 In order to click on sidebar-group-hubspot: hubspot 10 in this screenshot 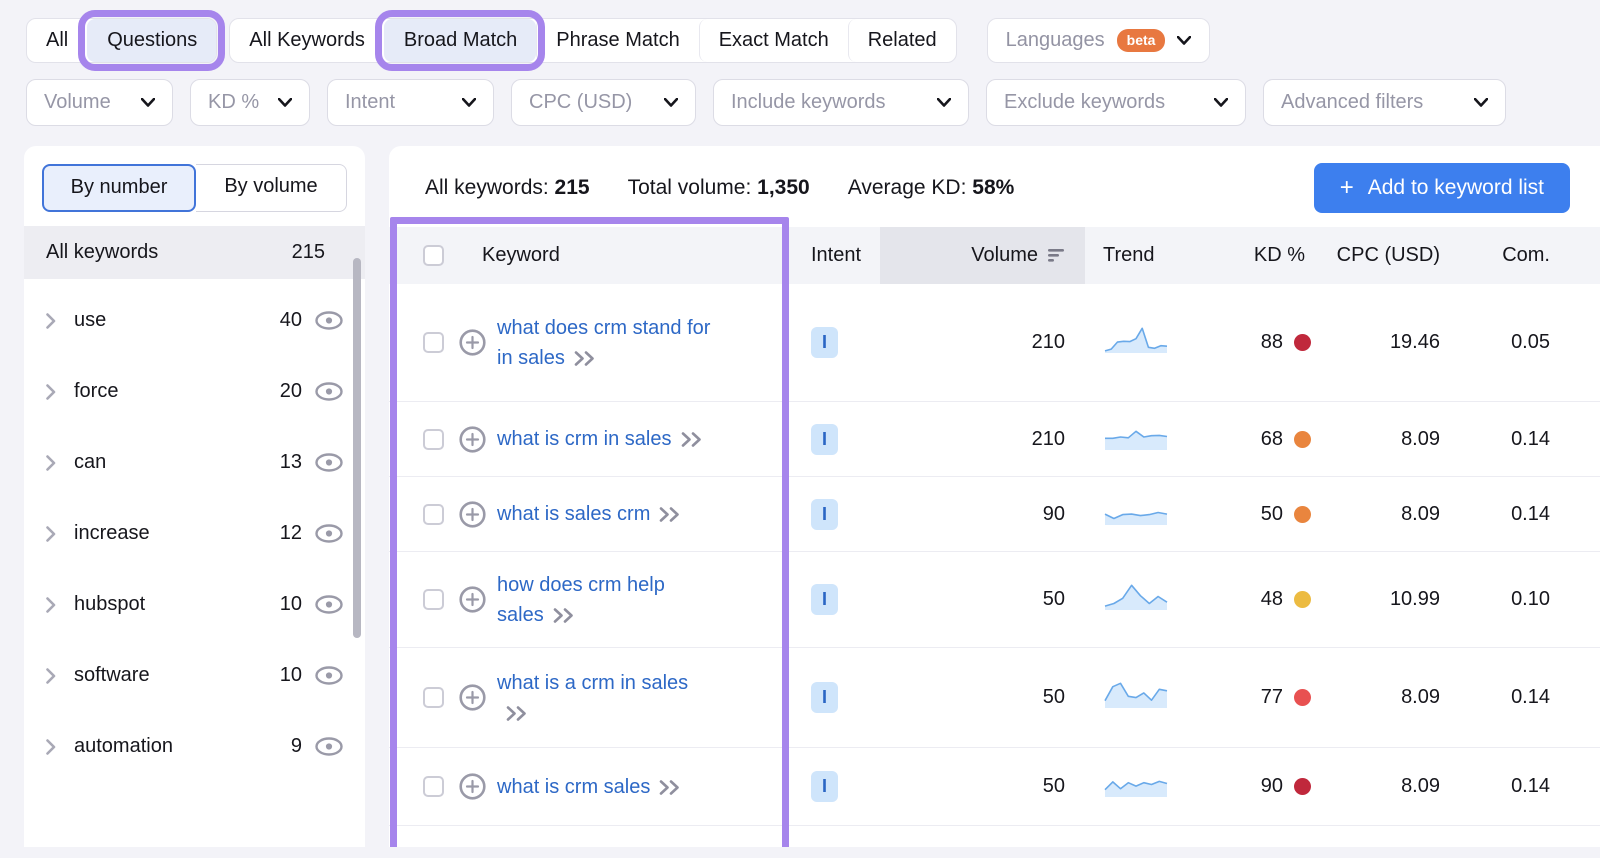, I will do `click(194, 604)`.